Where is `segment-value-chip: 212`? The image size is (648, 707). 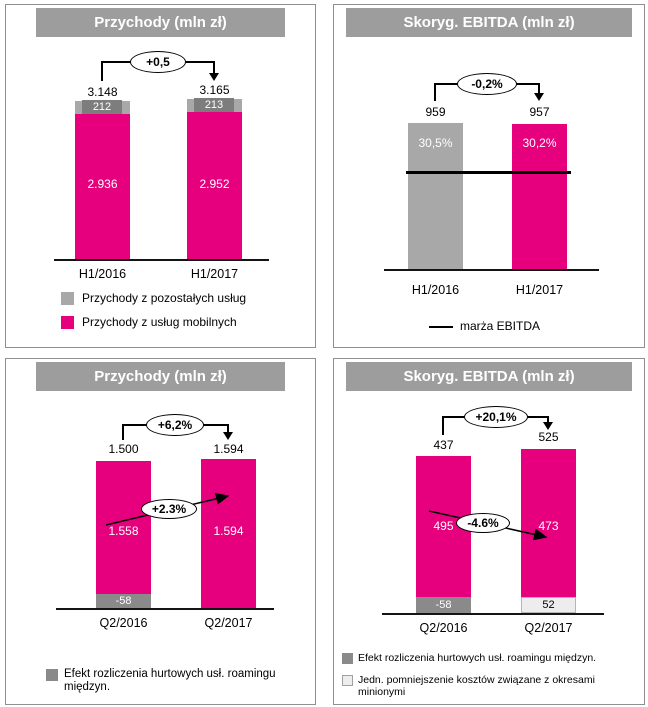 segment-value-chip: 212 is located at coordinates (102, 107).